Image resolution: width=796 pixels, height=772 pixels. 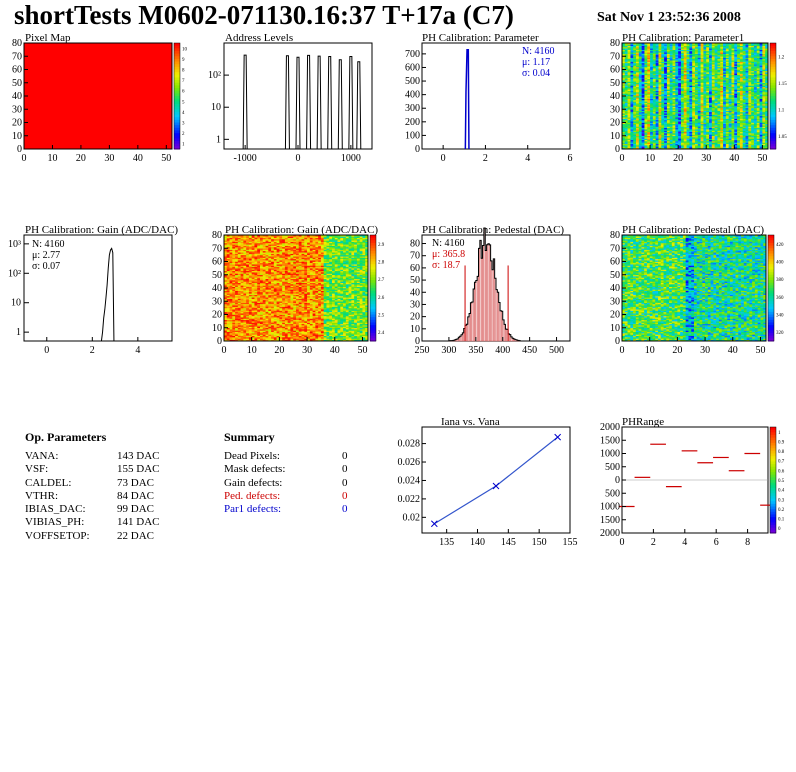 What do you see at coordinates (177, 71) in the screenshot?
I see `pixel-map-colorbar-cell` at bounding box center [177, 71].